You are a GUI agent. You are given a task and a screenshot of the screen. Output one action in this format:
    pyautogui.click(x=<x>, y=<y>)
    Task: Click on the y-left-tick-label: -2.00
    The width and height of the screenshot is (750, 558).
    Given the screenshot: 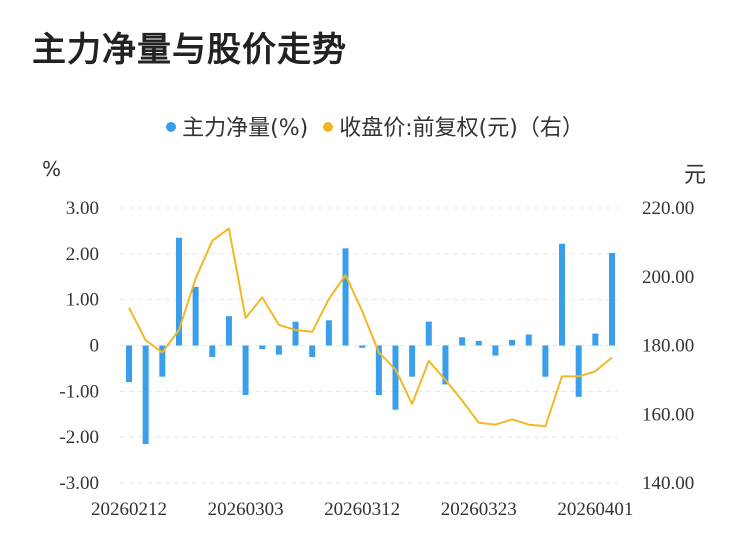 What is the action you would take?
    pyautogui.click(x=79, y=437)
    